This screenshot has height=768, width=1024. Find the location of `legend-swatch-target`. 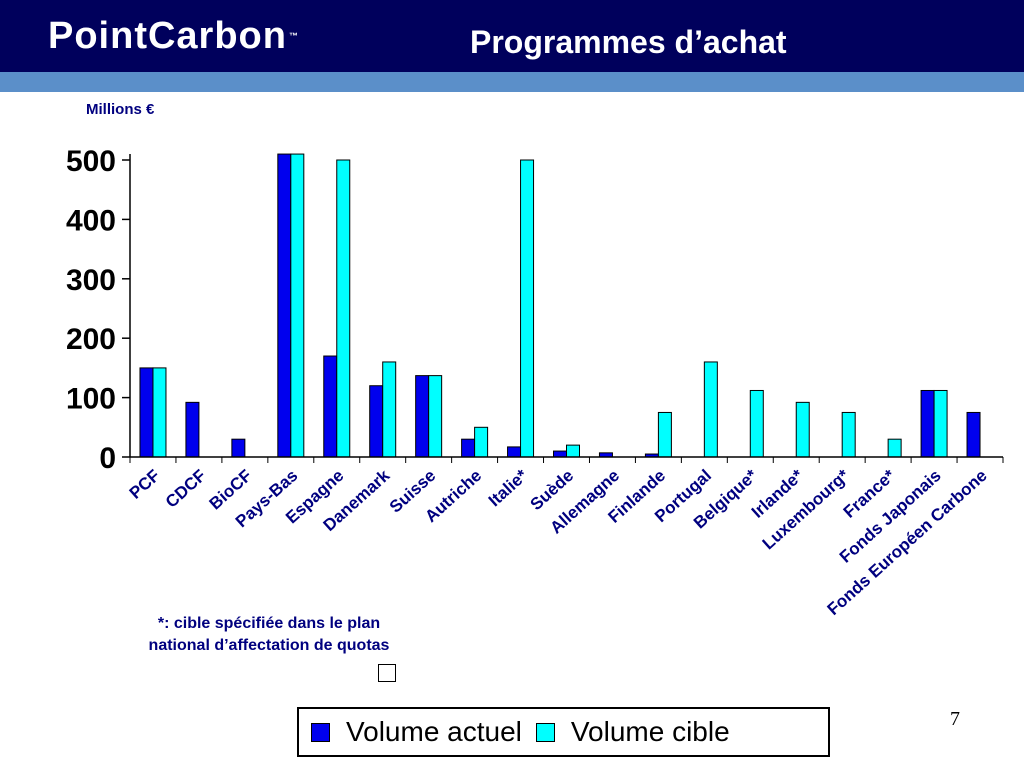

legend-swatch-target is located at coordinates (545, 732).